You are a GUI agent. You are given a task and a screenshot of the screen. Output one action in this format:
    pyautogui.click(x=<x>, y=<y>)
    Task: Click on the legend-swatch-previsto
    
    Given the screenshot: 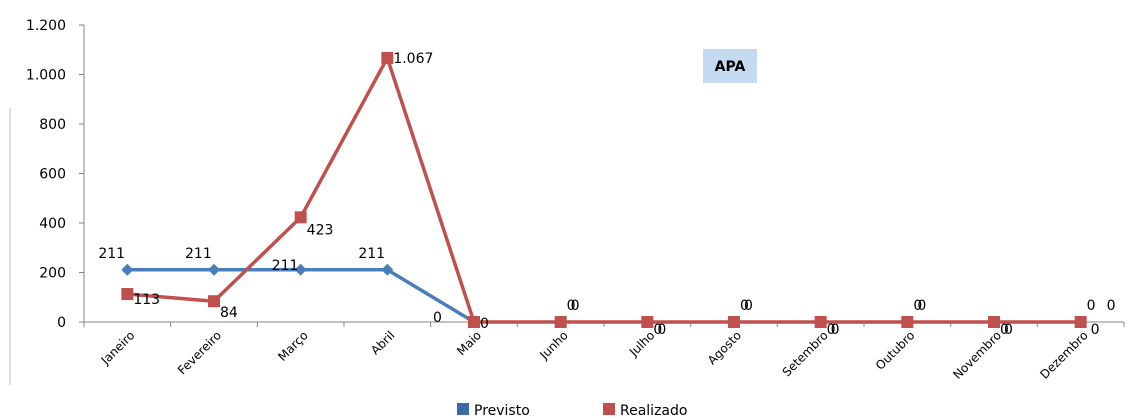 What is the action you would take?
    pyautogui.click(x=463, y=409)
    